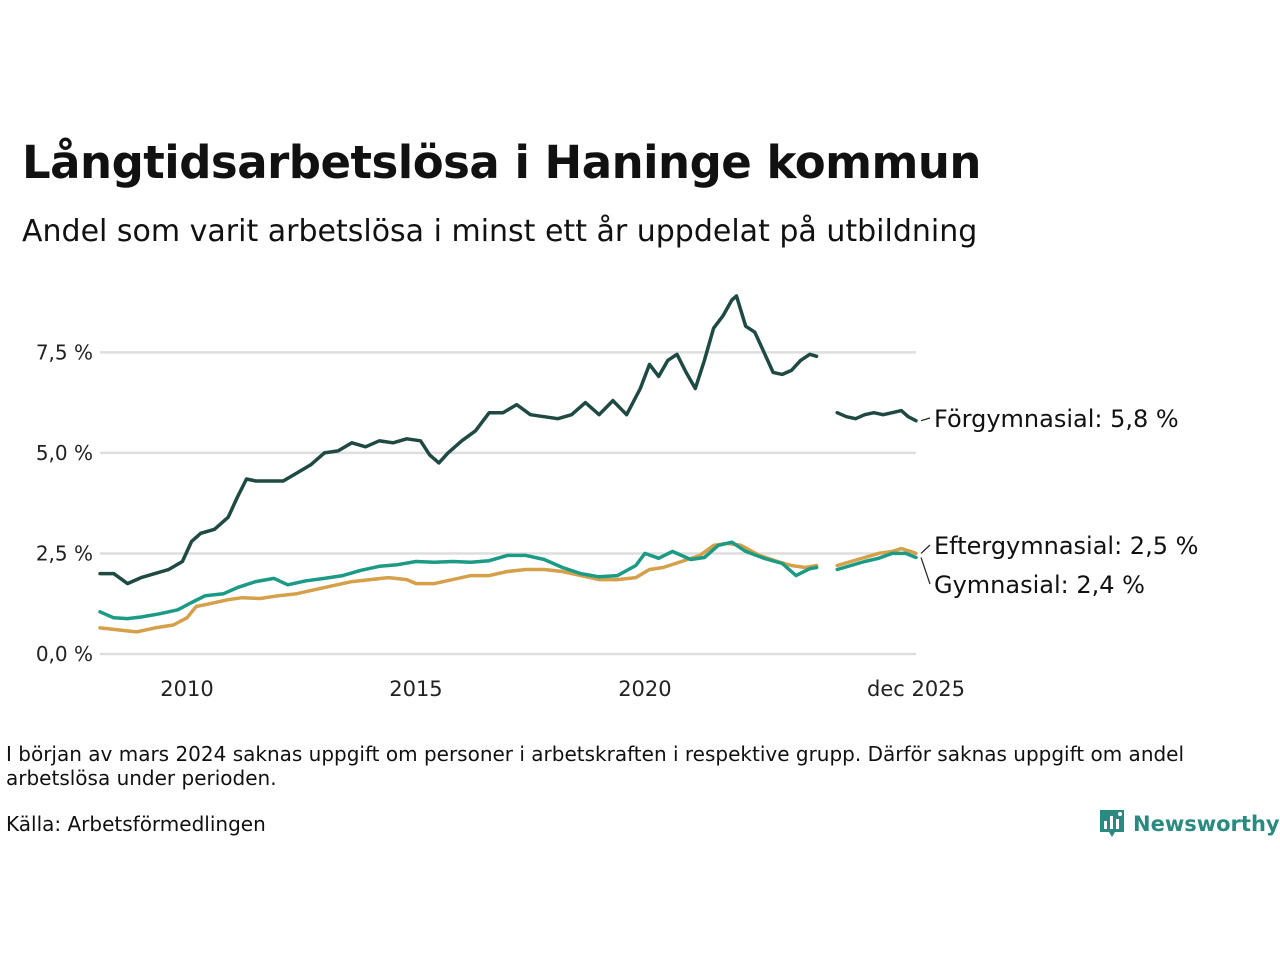 The width and height of the screenshot is (1280, 960). I want to click on y-tick-label: 0,0 %, so click(64, 654).